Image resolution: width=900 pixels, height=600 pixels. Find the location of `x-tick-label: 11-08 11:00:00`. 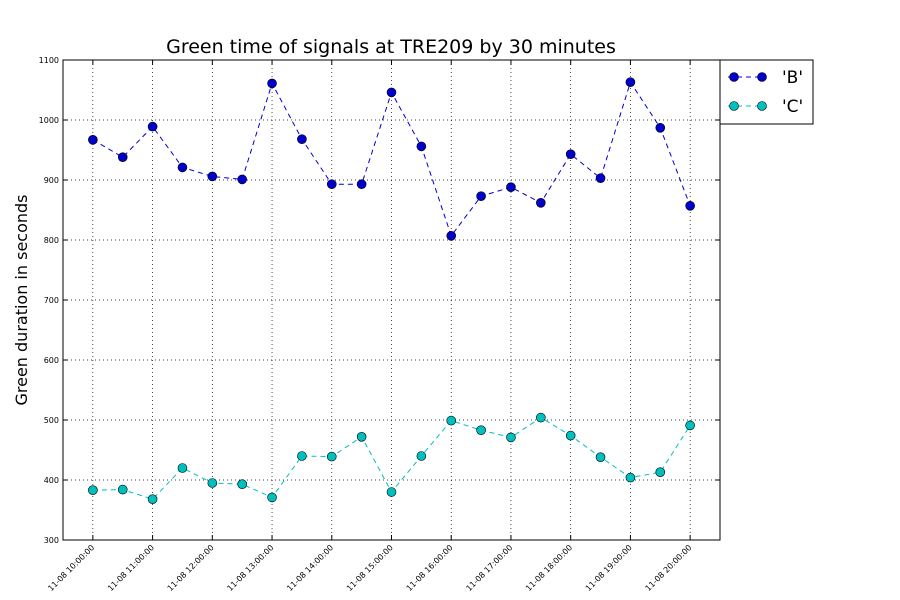

x-tick-label: 11-08 11:00:00 is located at coordinates (131, 568).